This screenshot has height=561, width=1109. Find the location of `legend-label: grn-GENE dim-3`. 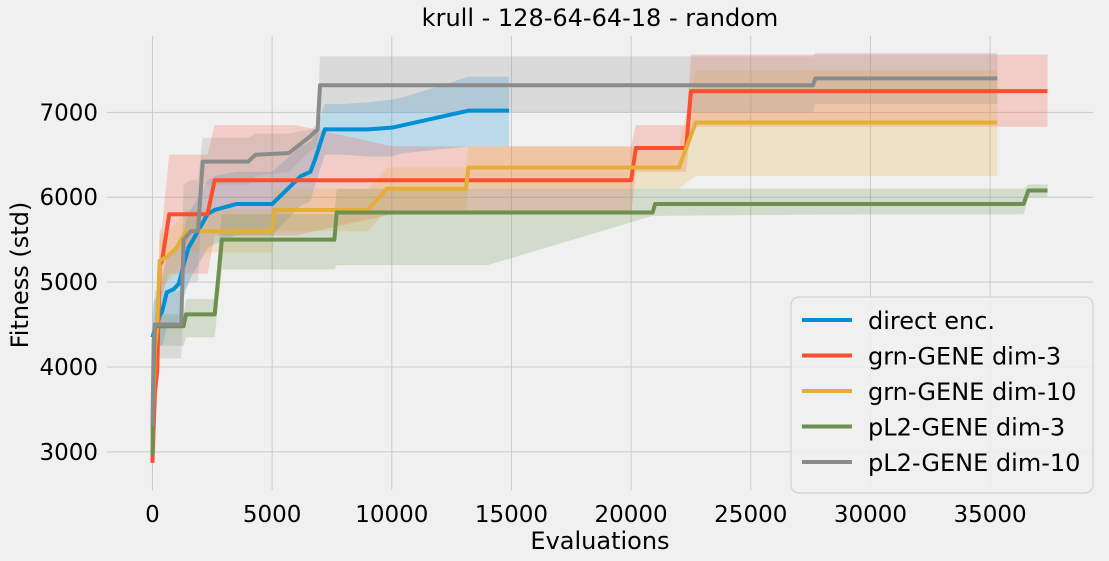

legend-label: grn-GENE dim-3 is located at coordinates (964, 357).